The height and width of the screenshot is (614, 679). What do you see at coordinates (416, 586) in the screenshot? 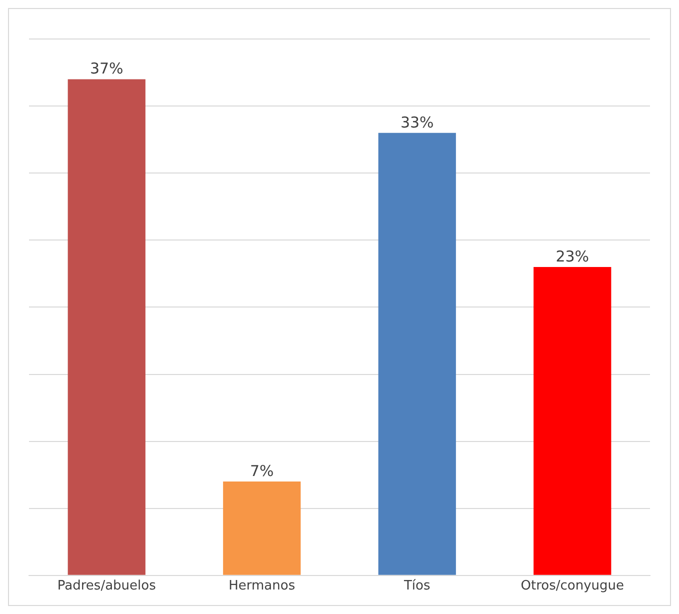
I see `x-tick-label: Tíos` at bounding box center [416, 586].